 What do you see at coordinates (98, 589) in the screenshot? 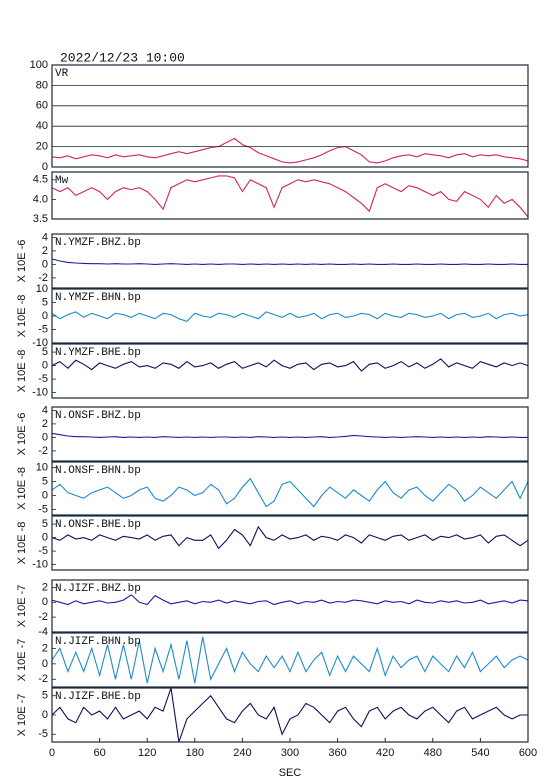
I see `panel-label: N.JIZF.BHZ.bp` at bounding box center [98, 589].